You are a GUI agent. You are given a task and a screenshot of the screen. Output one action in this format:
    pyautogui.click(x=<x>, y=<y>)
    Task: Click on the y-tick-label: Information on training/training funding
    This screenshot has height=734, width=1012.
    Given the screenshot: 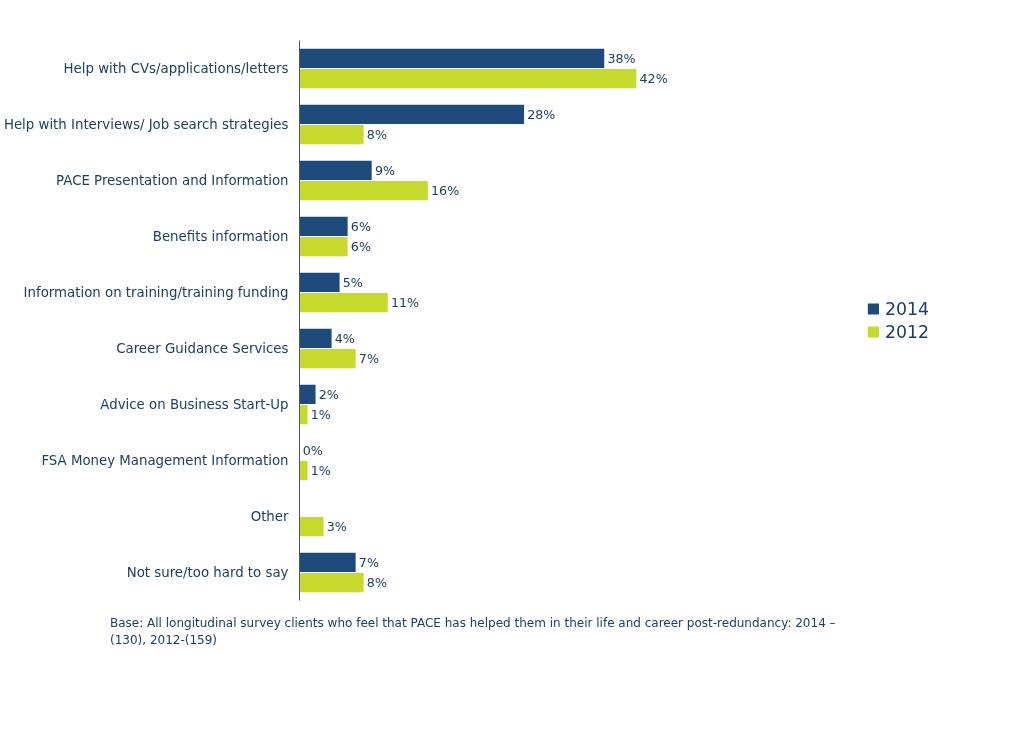 What is the action you would take?
    pyautogui.click(x=156, y=292)
    